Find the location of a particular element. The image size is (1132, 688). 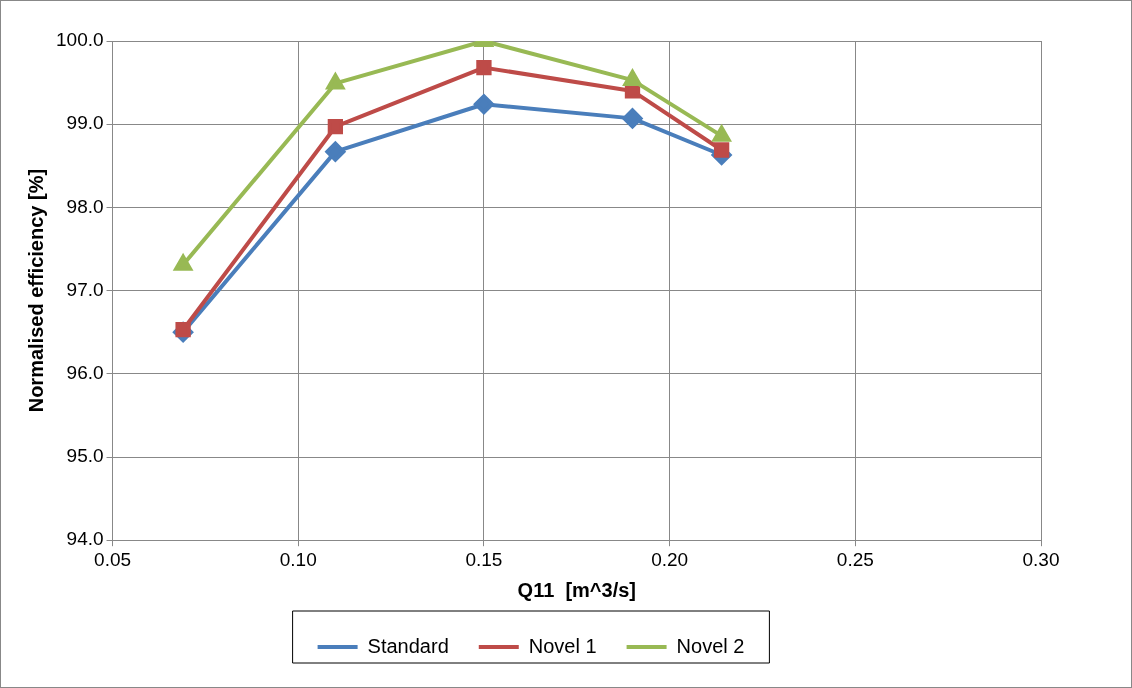

x-axis-title: Q11 [m^3/s] is located at coordinates (576, 589).